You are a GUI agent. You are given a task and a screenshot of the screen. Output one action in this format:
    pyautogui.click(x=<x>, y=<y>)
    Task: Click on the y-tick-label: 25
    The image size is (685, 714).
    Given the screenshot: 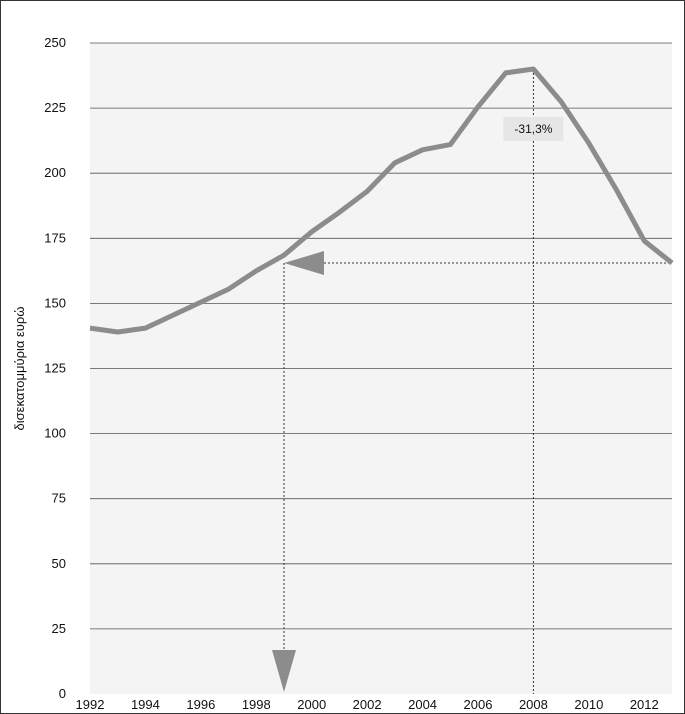 What is the action you would take?
    pyautogui.click(x=59, y=628)
    